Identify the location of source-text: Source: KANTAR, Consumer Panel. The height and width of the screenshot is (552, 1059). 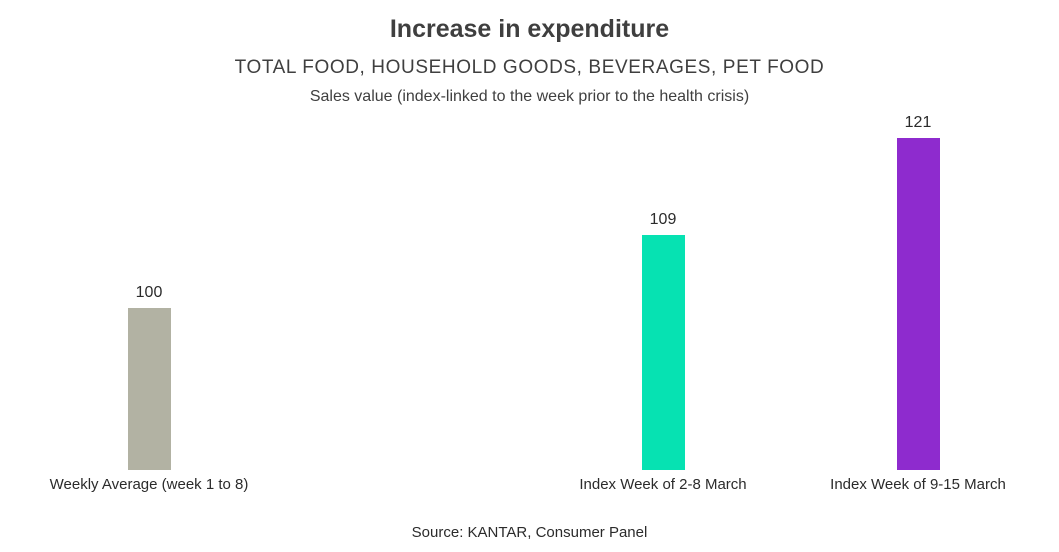
(529, 532).